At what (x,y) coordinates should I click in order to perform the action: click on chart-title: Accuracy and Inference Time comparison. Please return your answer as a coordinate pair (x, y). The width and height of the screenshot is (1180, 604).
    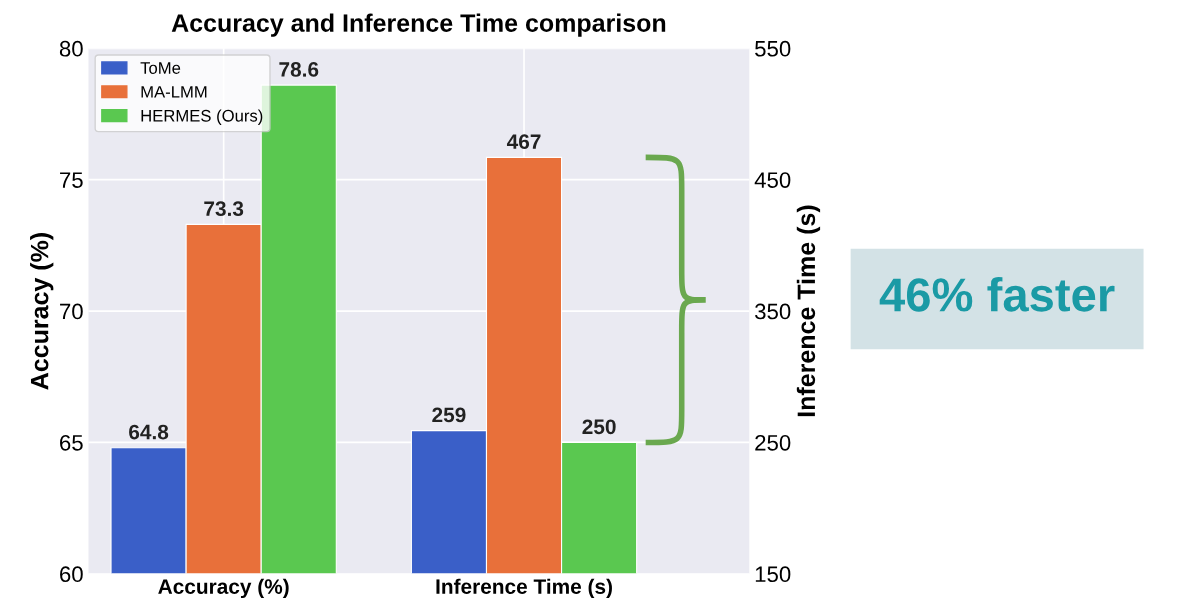
    Looking at the image, I should click on (418, 25).